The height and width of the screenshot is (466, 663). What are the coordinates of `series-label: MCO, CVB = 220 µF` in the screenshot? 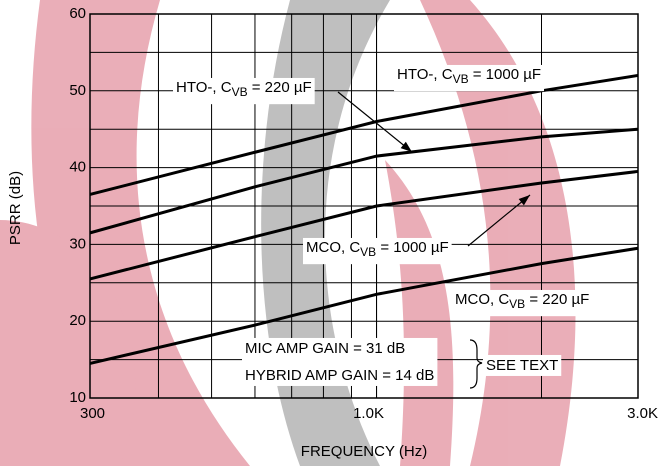 It's located at (522, 301).